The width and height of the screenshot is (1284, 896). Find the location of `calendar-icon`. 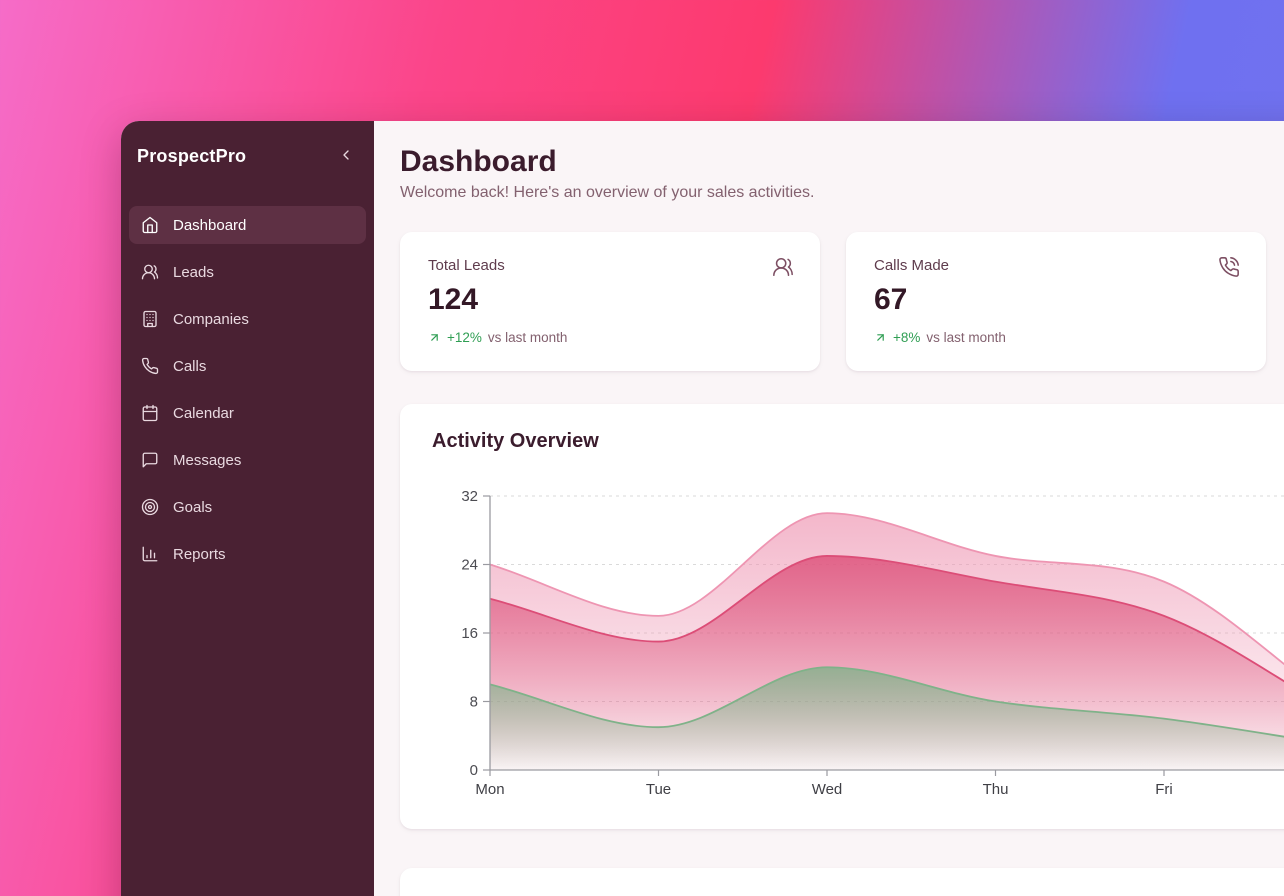

calendar-icon is located at coordinates (150, 413).